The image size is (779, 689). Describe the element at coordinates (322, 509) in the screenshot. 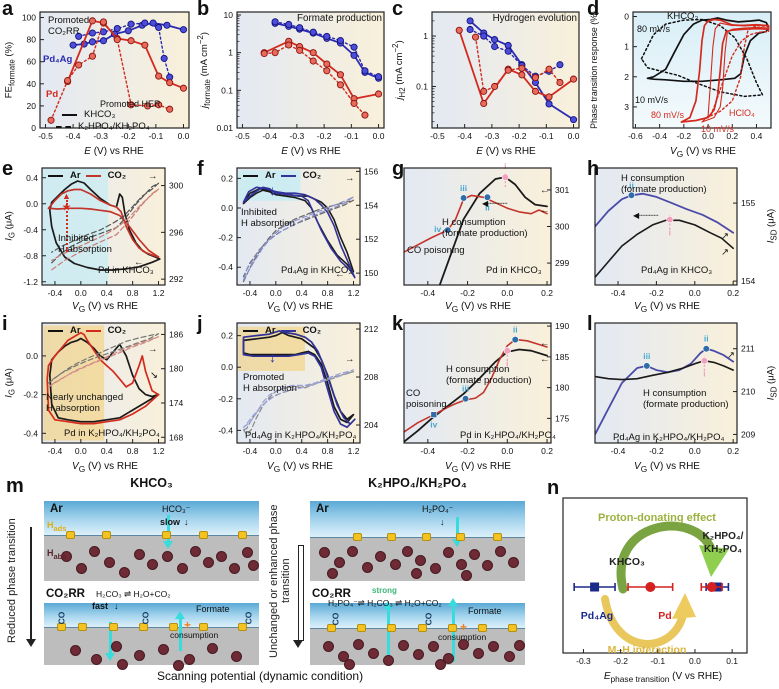

I see `gas-label: Ar` at that location.